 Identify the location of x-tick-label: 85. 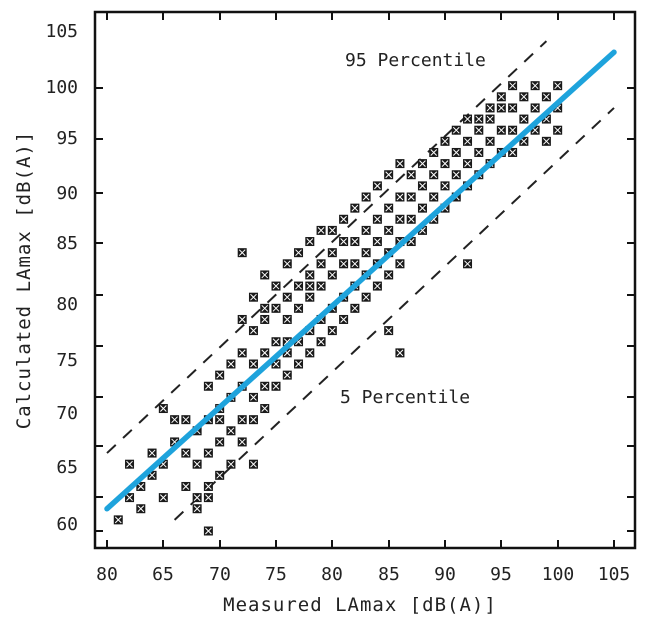
(389, 574).